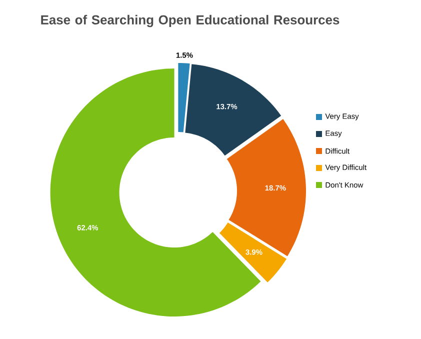  Describe the element at coordinates (190, 21) in the screenshot. I see `chart-title: Ease of Searching Open Educational Resources` at that location.